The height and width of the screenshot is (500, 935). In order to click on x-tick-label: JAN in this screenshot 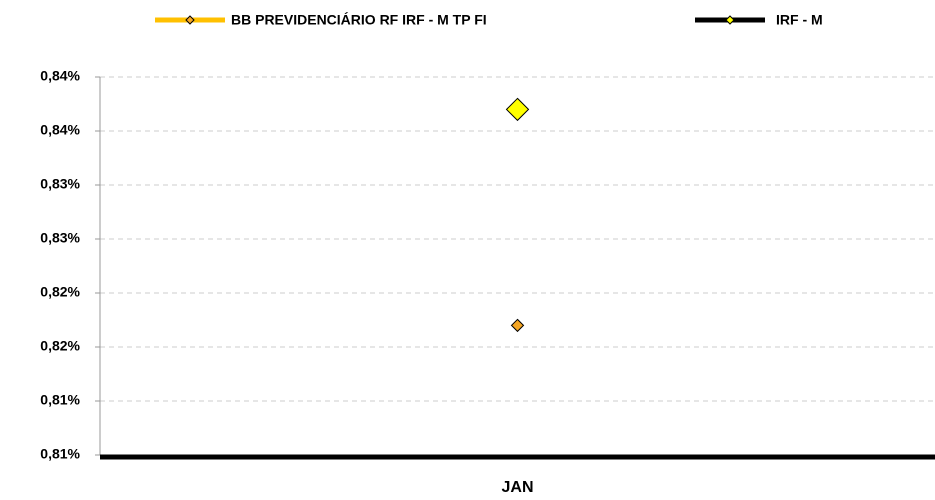, I will do `click(517, 487)`.